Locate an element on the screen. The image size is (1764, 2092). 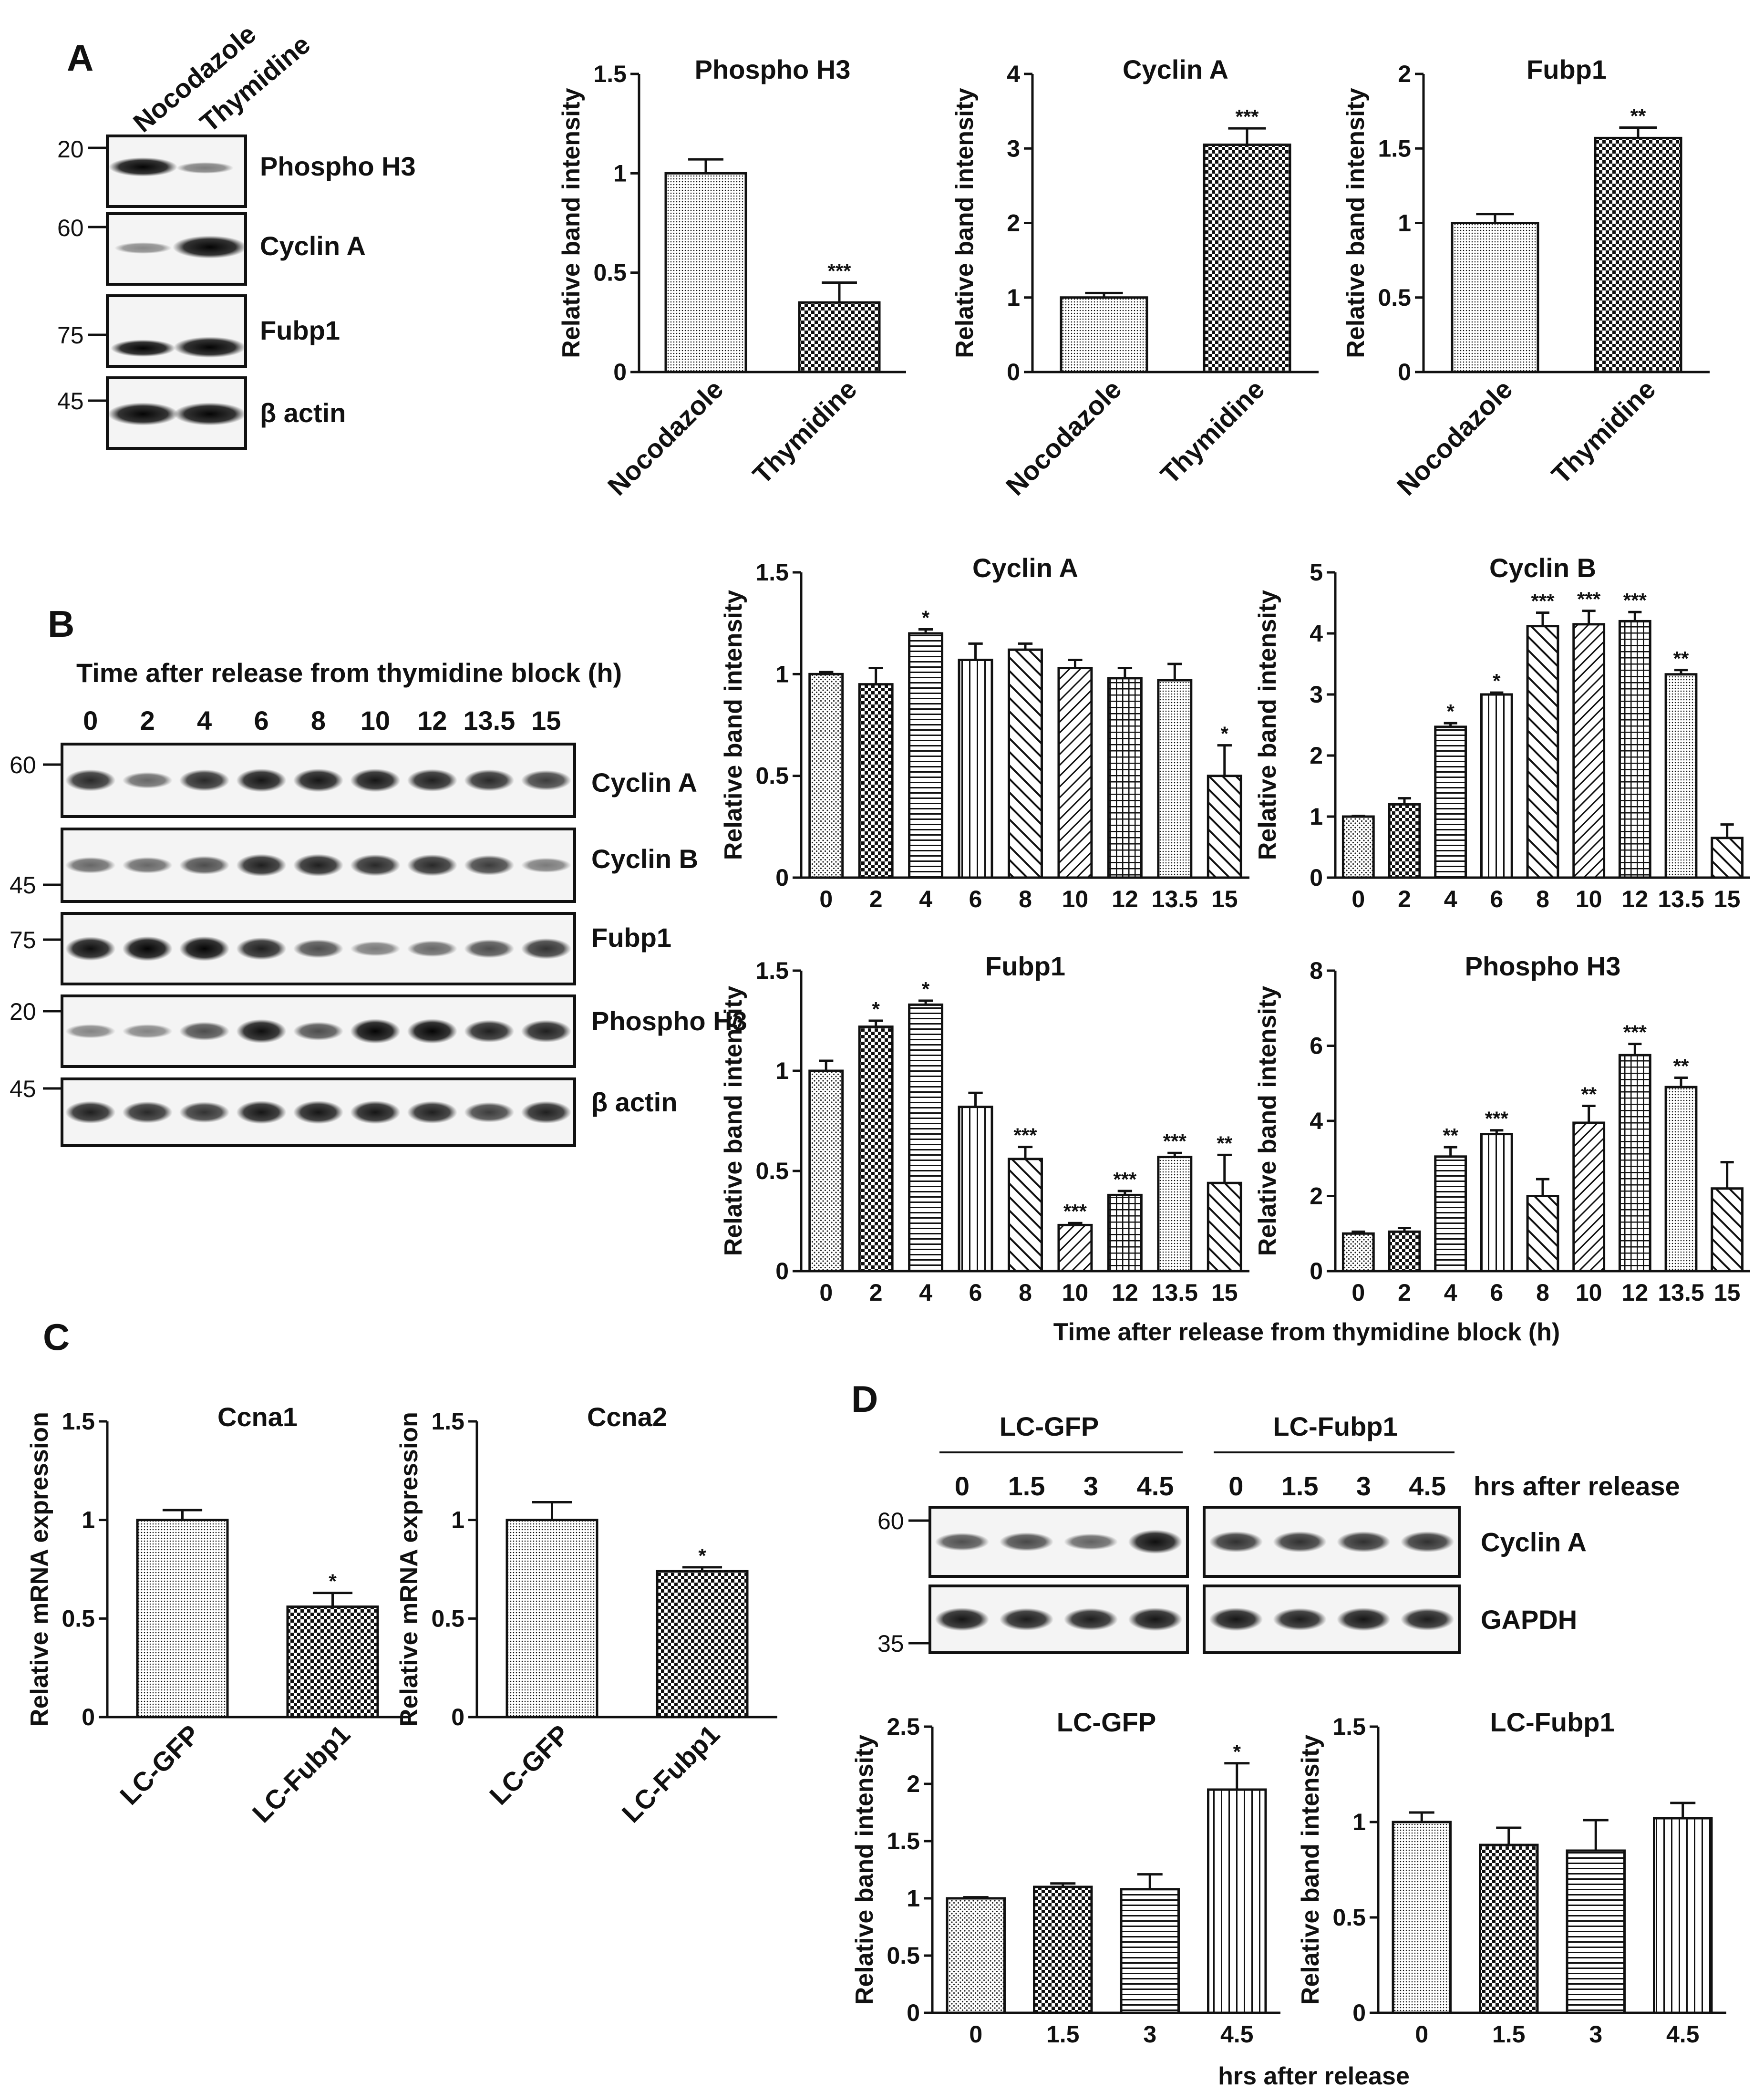
x-tick-label: Thymidine is located at coordinates (1213, 432).